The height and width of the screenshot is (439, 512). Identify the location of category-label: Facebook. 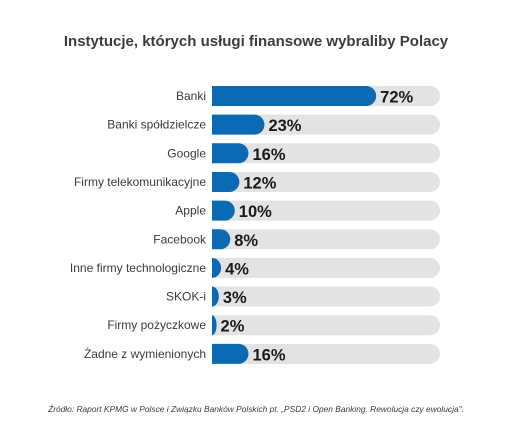
(180, 239).